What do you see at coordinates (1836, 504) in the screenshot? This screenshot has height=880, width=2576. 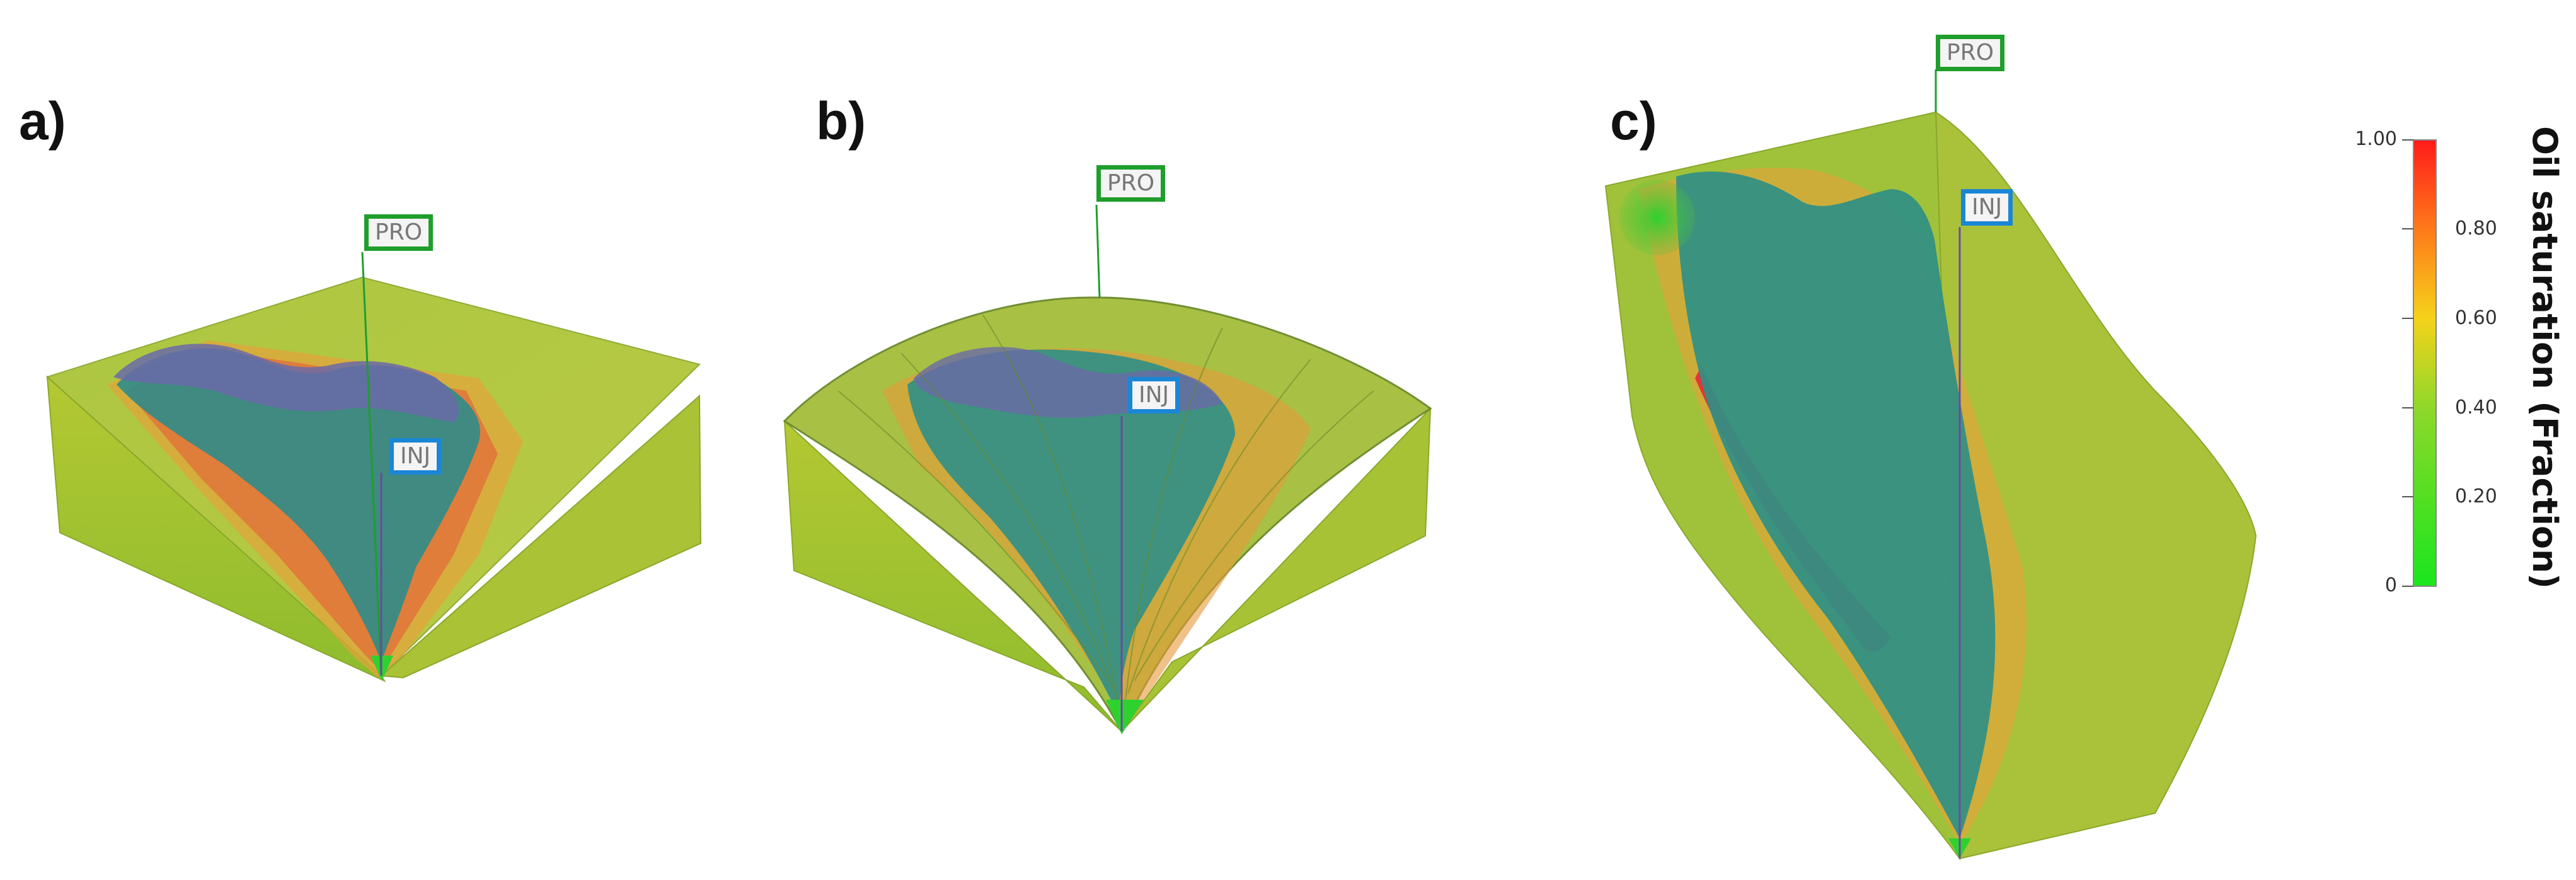 I see `panel-c-swept-zone` at bounding box center [1836, 504].